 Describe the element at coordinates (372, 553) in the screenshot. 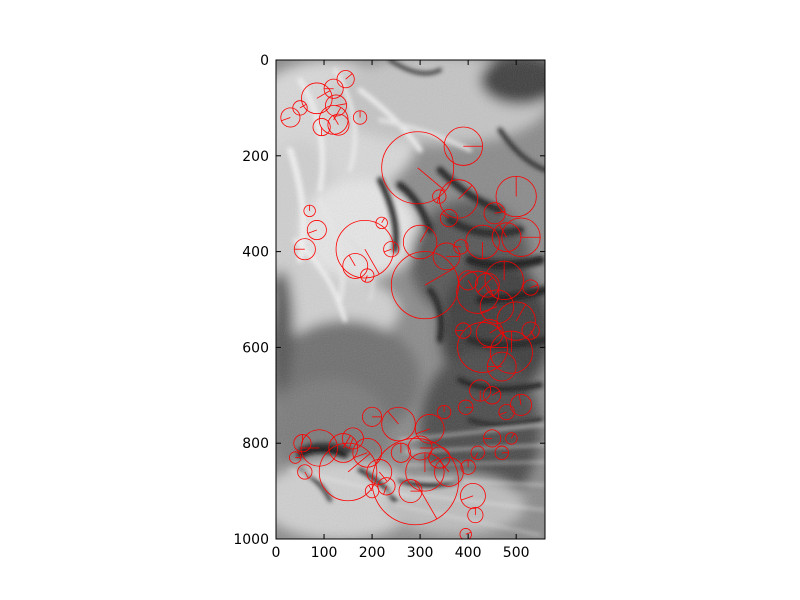

I see `x-tick-label: 200` at that location.